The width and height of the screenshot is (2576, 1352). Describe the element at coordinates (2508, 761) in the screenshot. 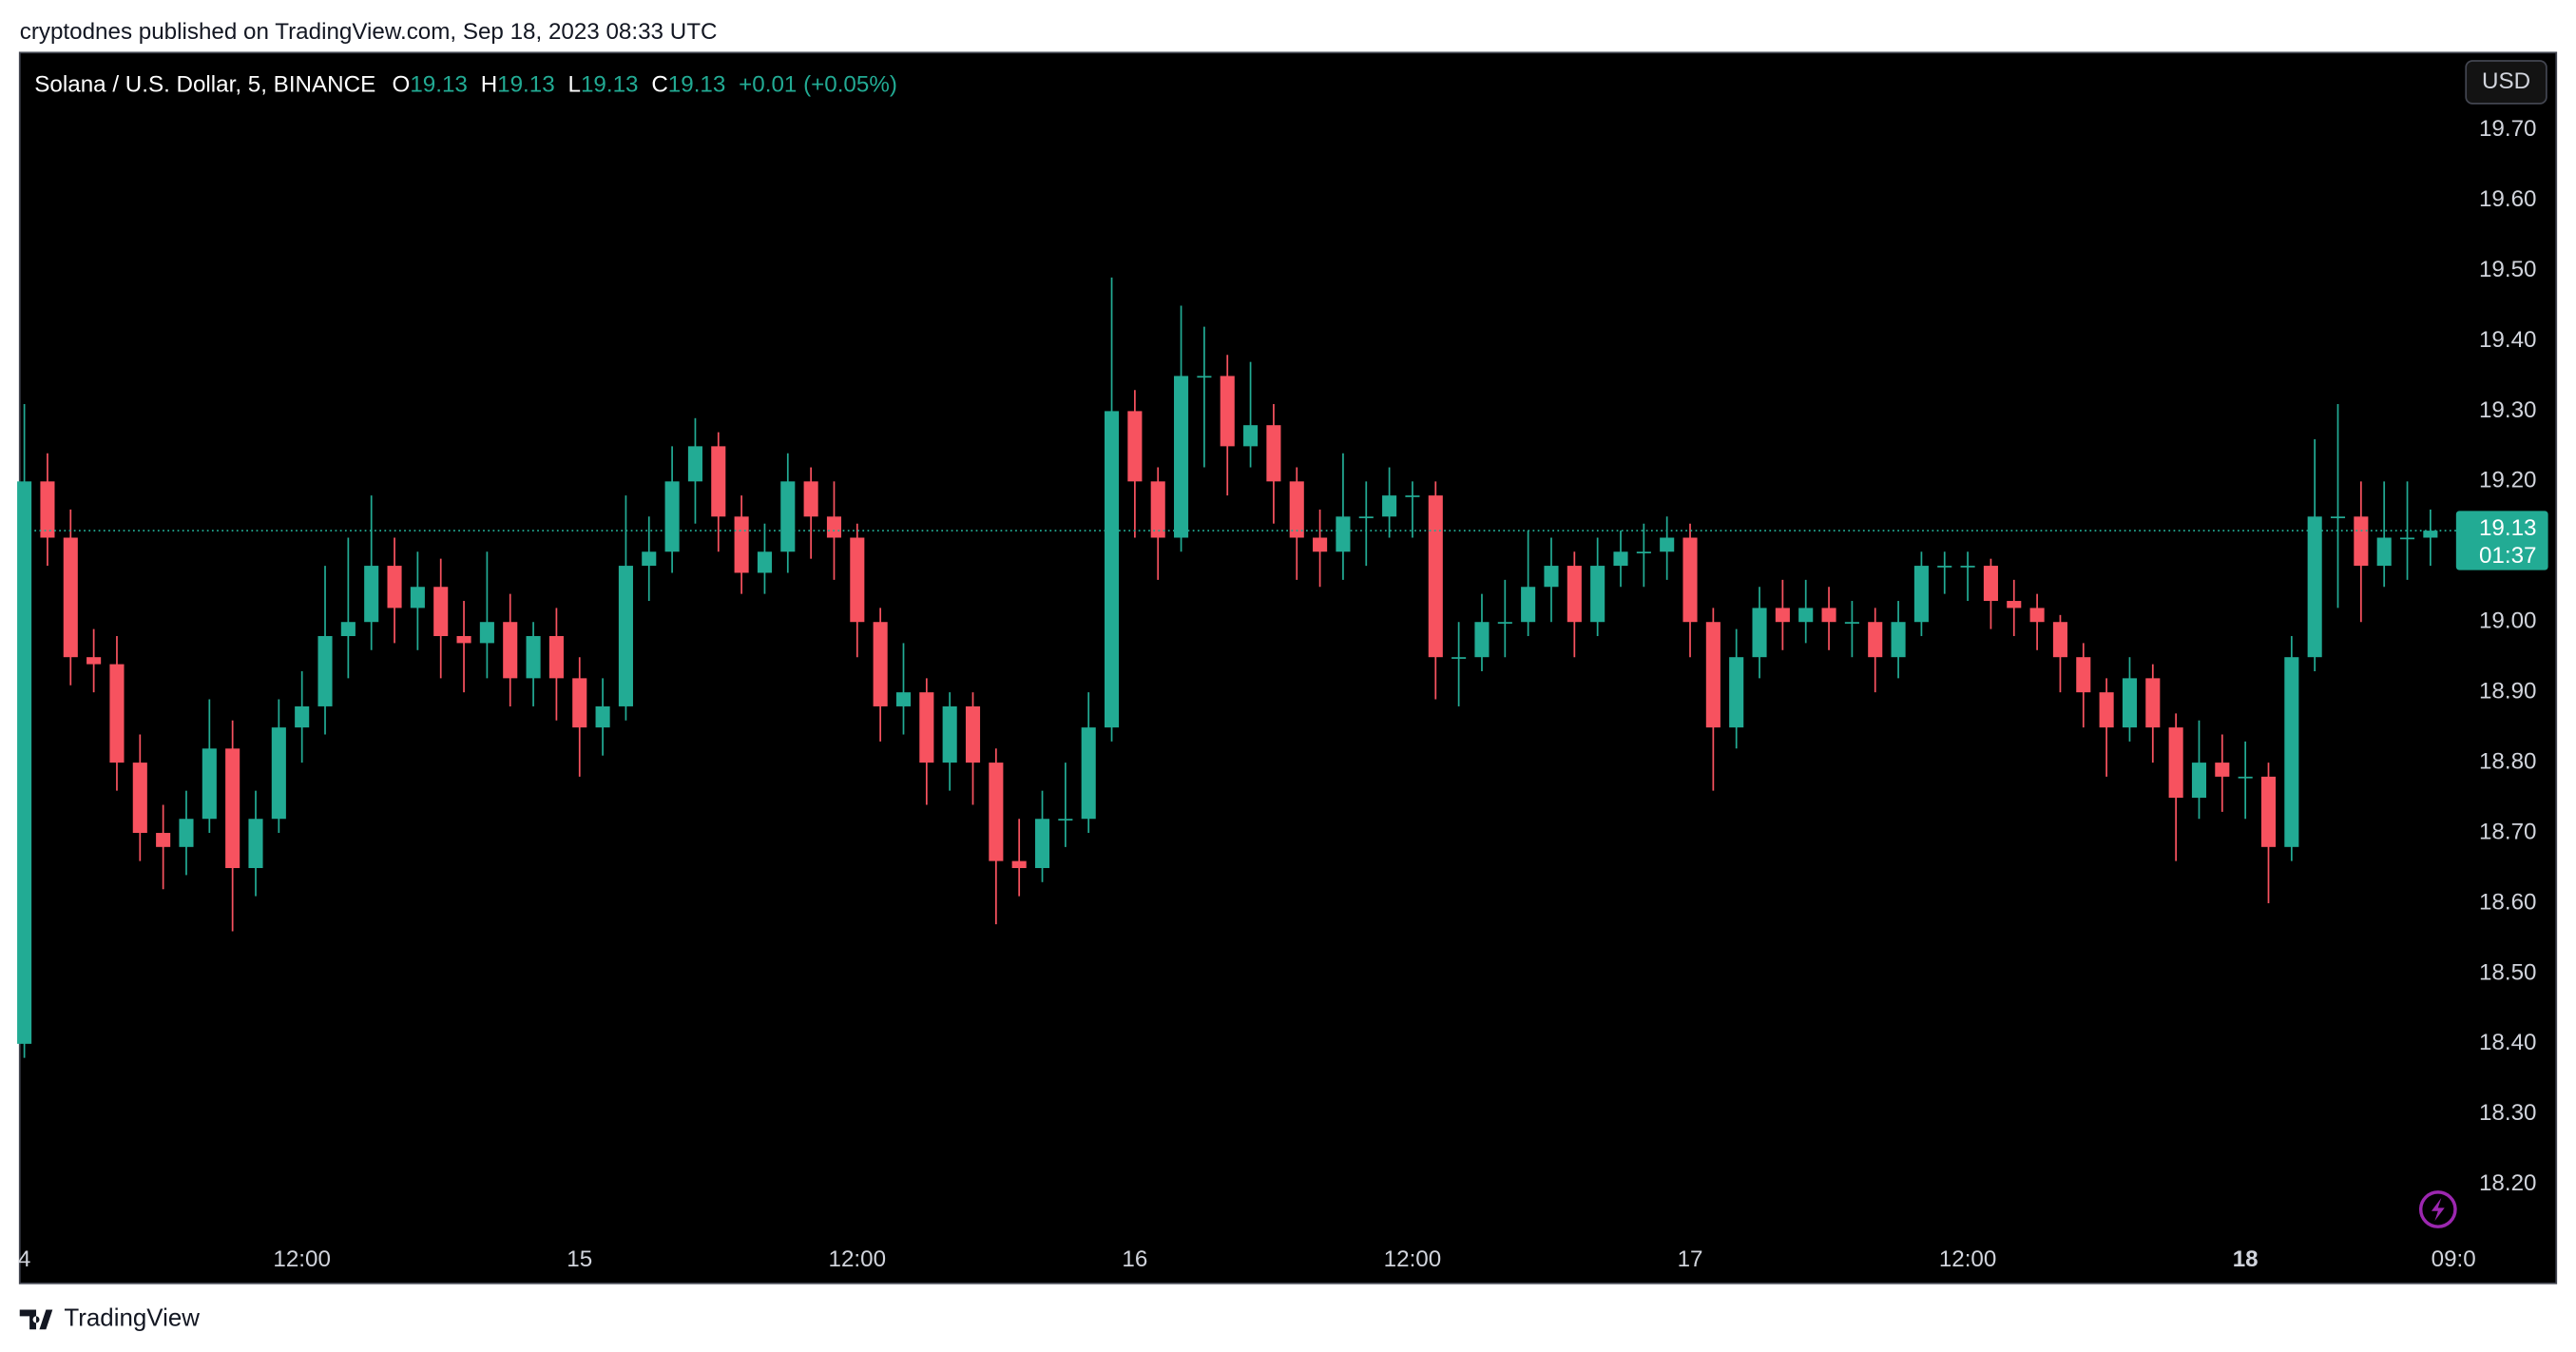

I see `y-tick-label: 18.80` at that location.